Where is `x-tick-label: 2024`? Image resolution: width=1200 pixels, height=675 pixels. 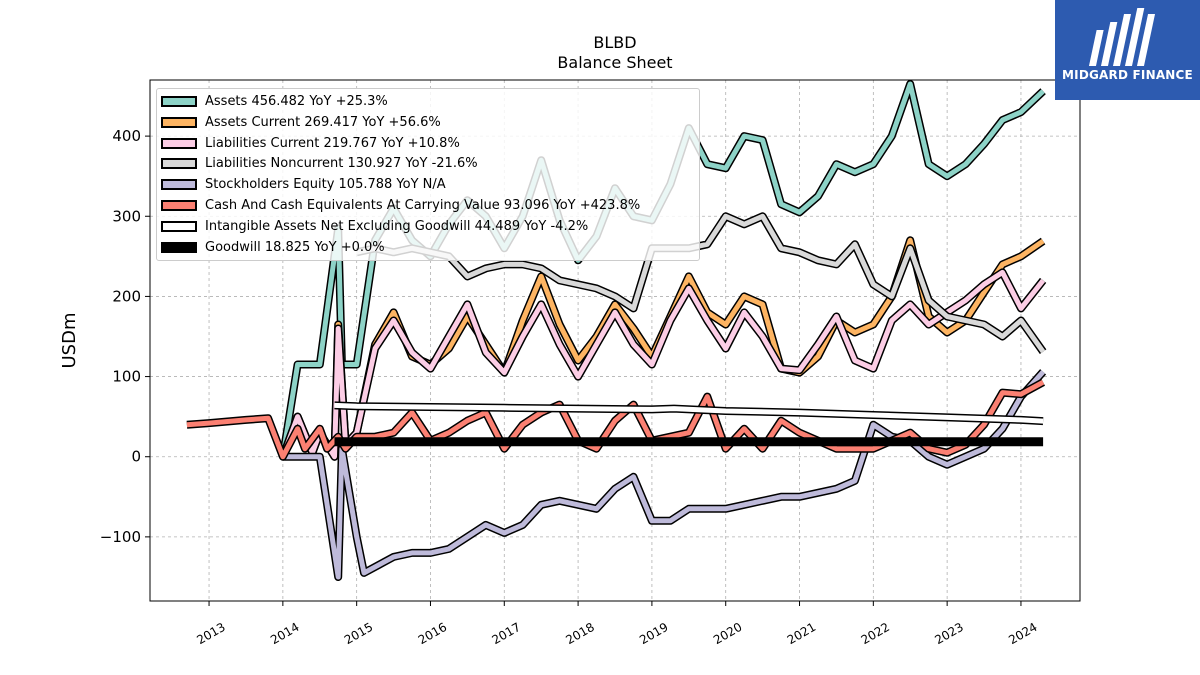
x-tick-label: 2024 is located at coordinates (1022, 633).